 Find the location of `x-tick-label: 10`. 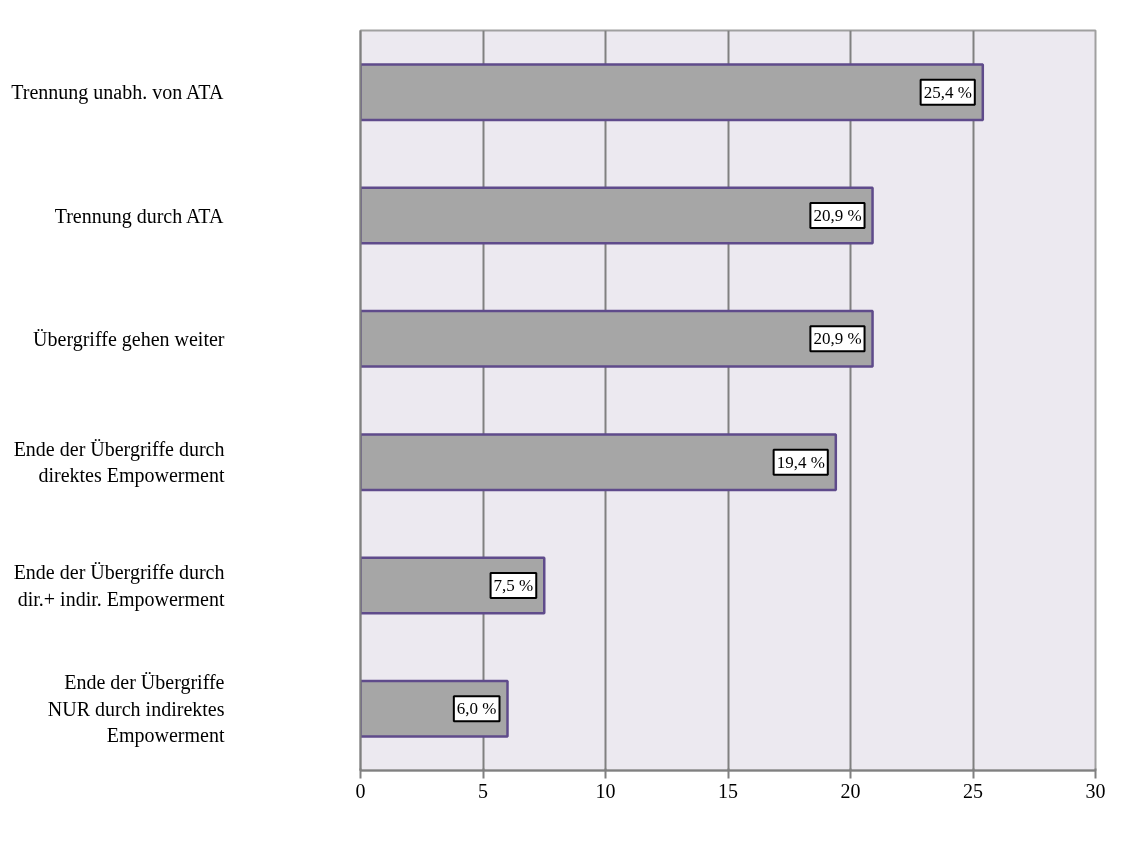

x-tick-label: 10 is located at coordinates (605, 790).